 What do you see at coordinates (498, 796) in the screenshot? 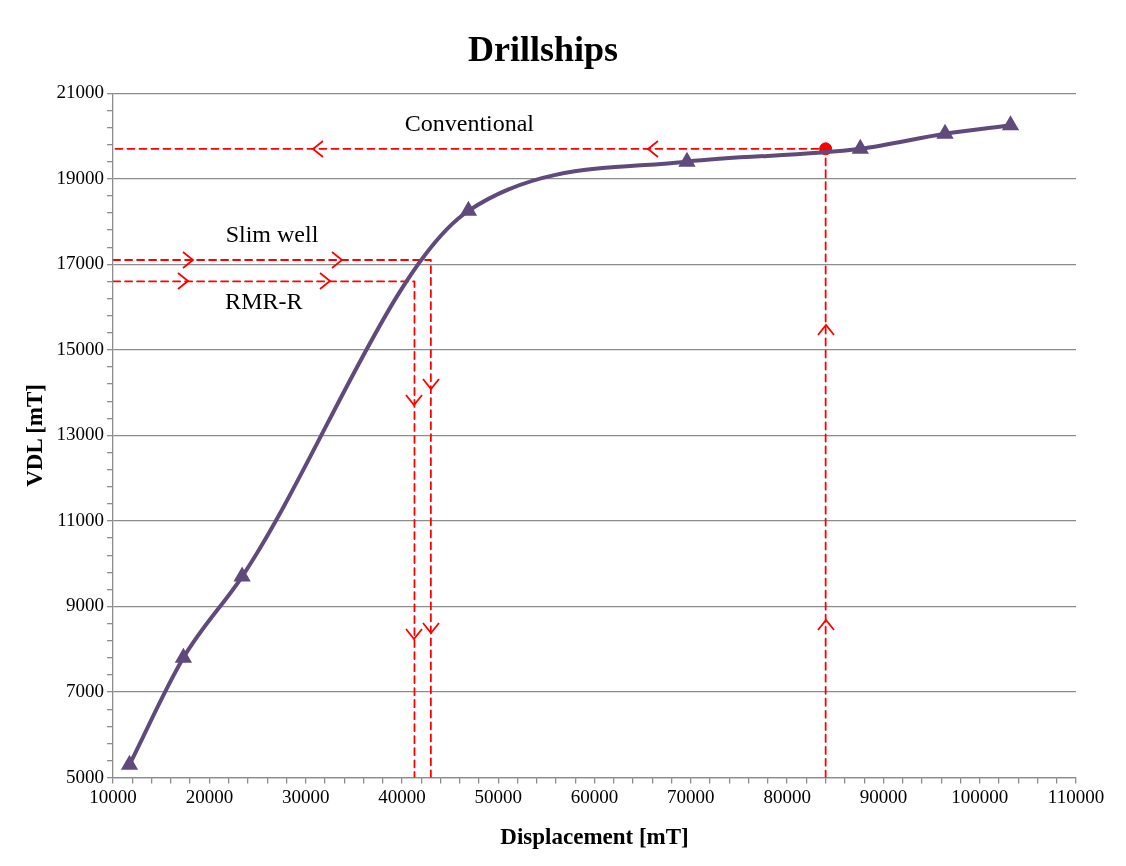
I see `x-tick-label: 50000` at bounding box center [498, 796].